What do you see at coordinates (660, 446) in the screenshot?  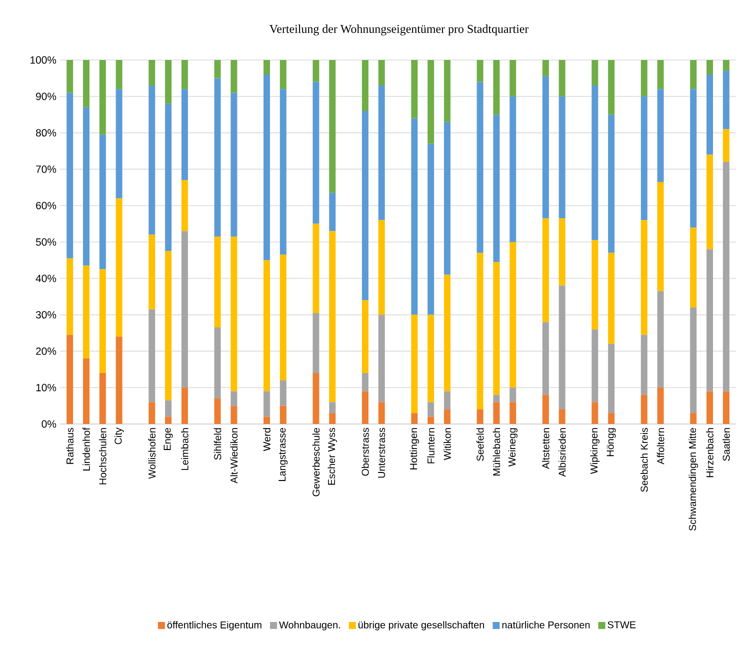 I see `x-tick-label: Affoltern` at bounding box center [660, 446].